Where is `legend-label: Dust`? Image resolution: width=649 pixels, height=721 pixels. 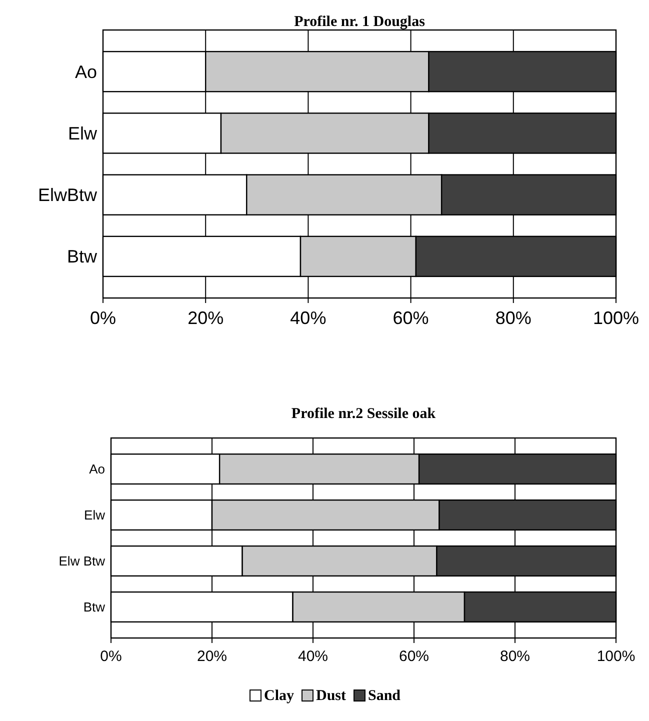 legend-label: Dust is located at coordinates (331, 696).